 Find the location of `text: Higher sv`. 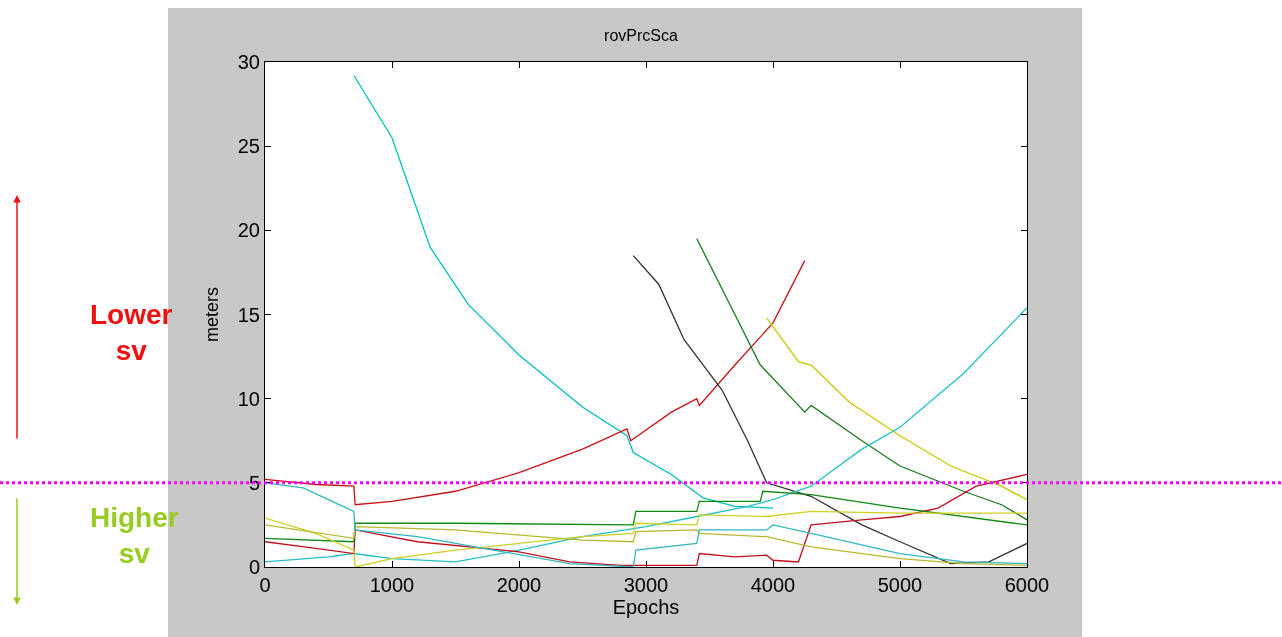

text: Higher sv is located at coordinates (134, 536).